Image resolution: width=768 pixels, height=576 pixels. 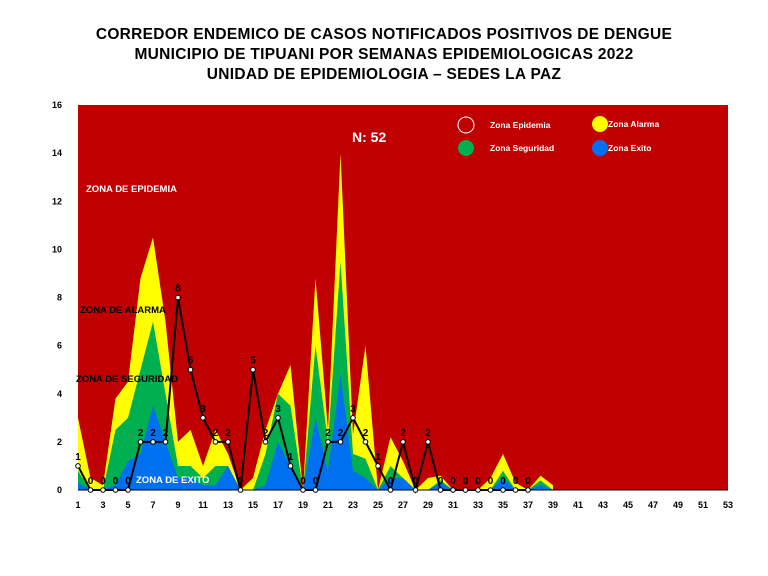 I want to click on x-tick-label: 41, so click(x=578, y=505).